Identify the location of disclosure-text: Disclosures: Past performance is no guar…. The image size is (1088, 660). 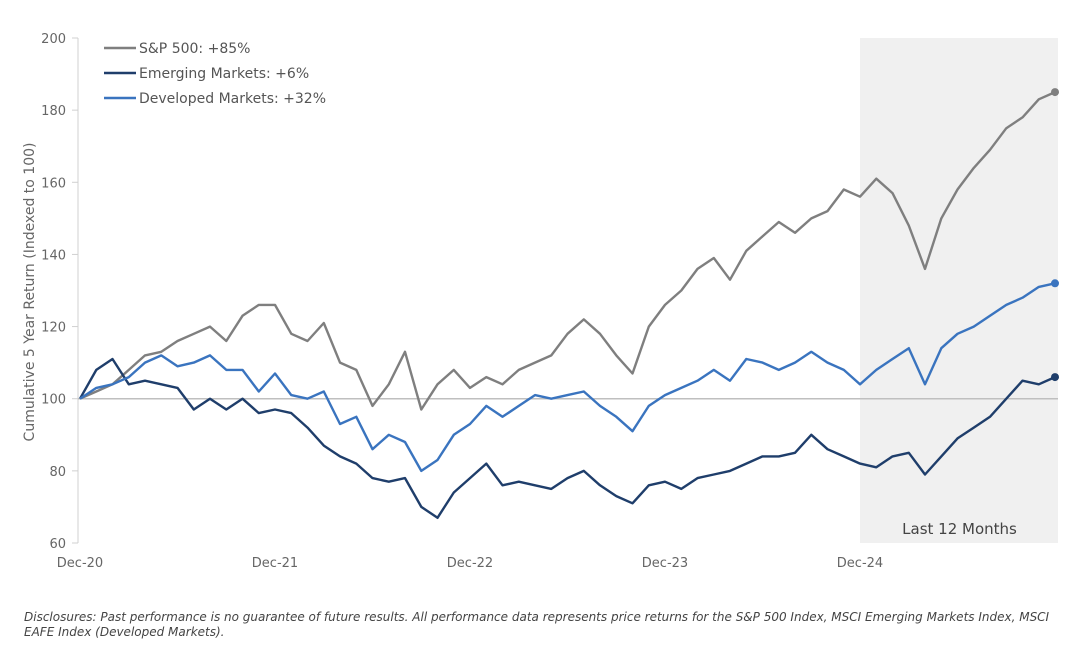
(537, 624).